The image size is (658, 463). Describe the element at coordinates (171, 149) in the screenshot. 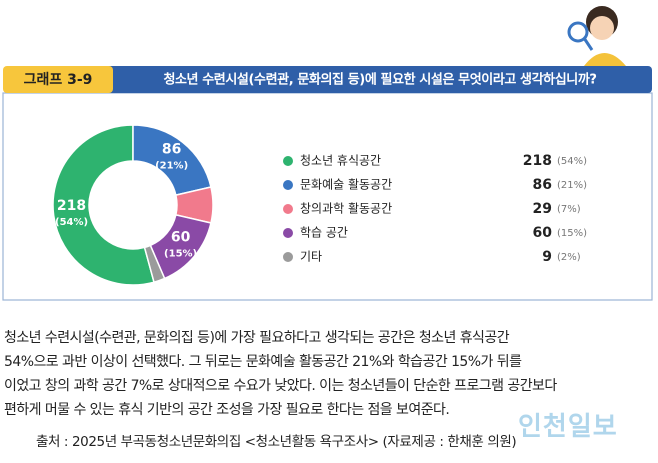

I see `segment-value: 86` at that location.